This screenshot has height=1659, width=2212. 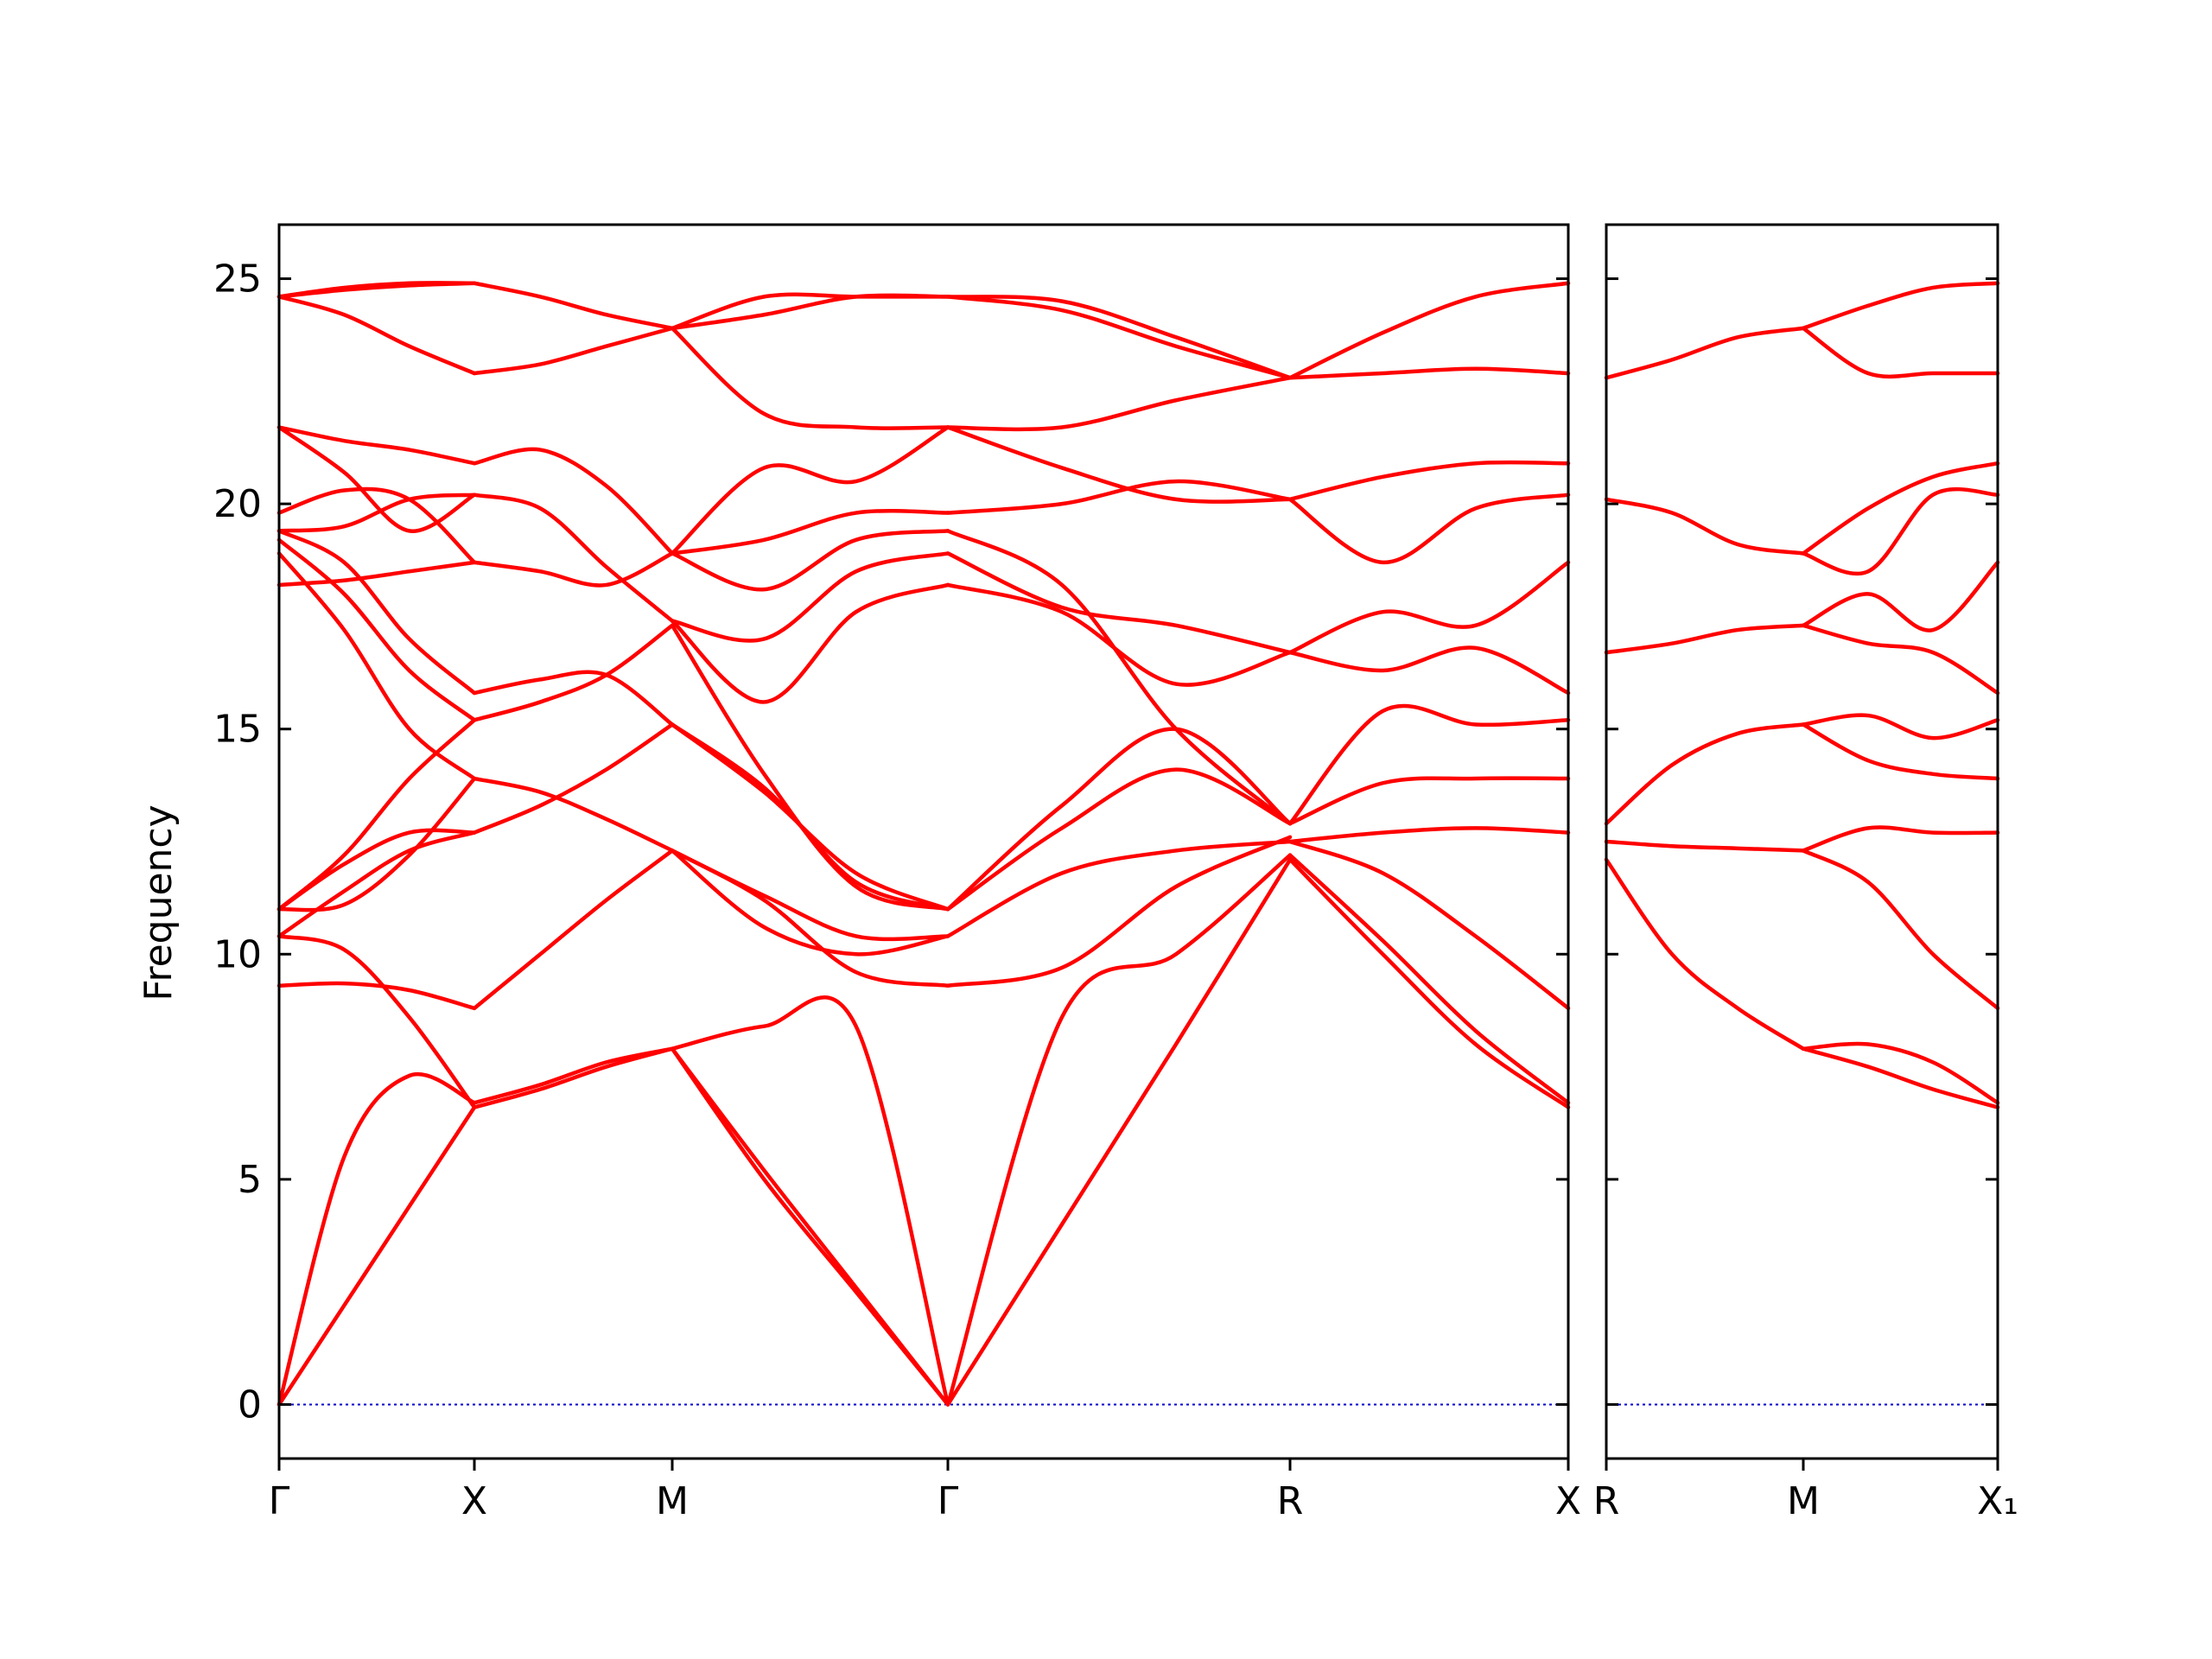 What do you see at coordinates (810, 312) in the screenshot?
I see `band-line-p0-s2-b16` at bounding box center [810, 312].